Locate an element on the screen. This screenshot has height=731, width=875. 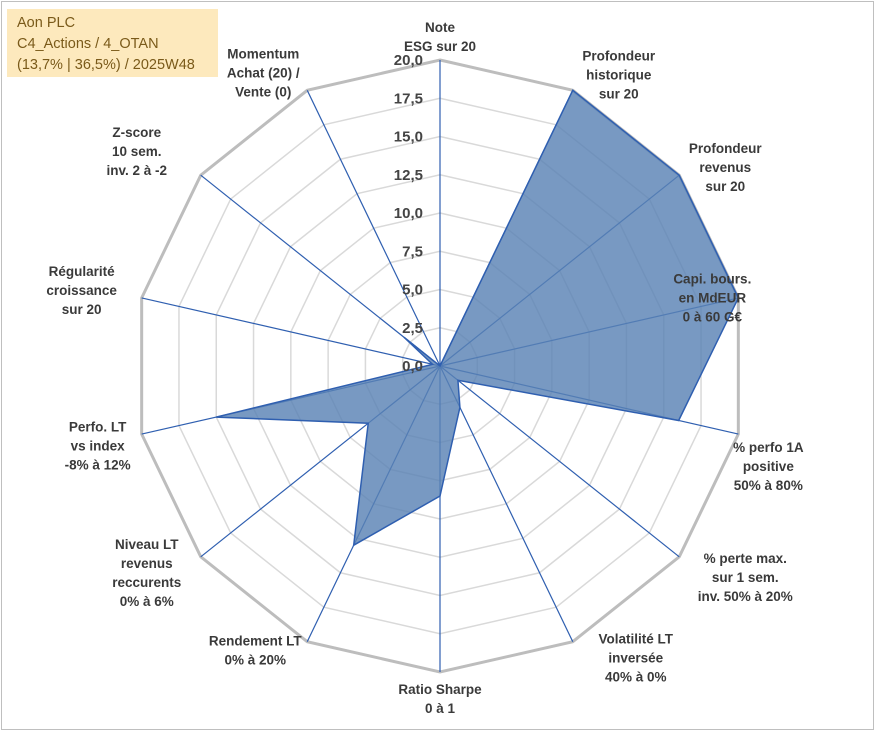
tick-label: 2,5 is located at coordinates (412, 328).